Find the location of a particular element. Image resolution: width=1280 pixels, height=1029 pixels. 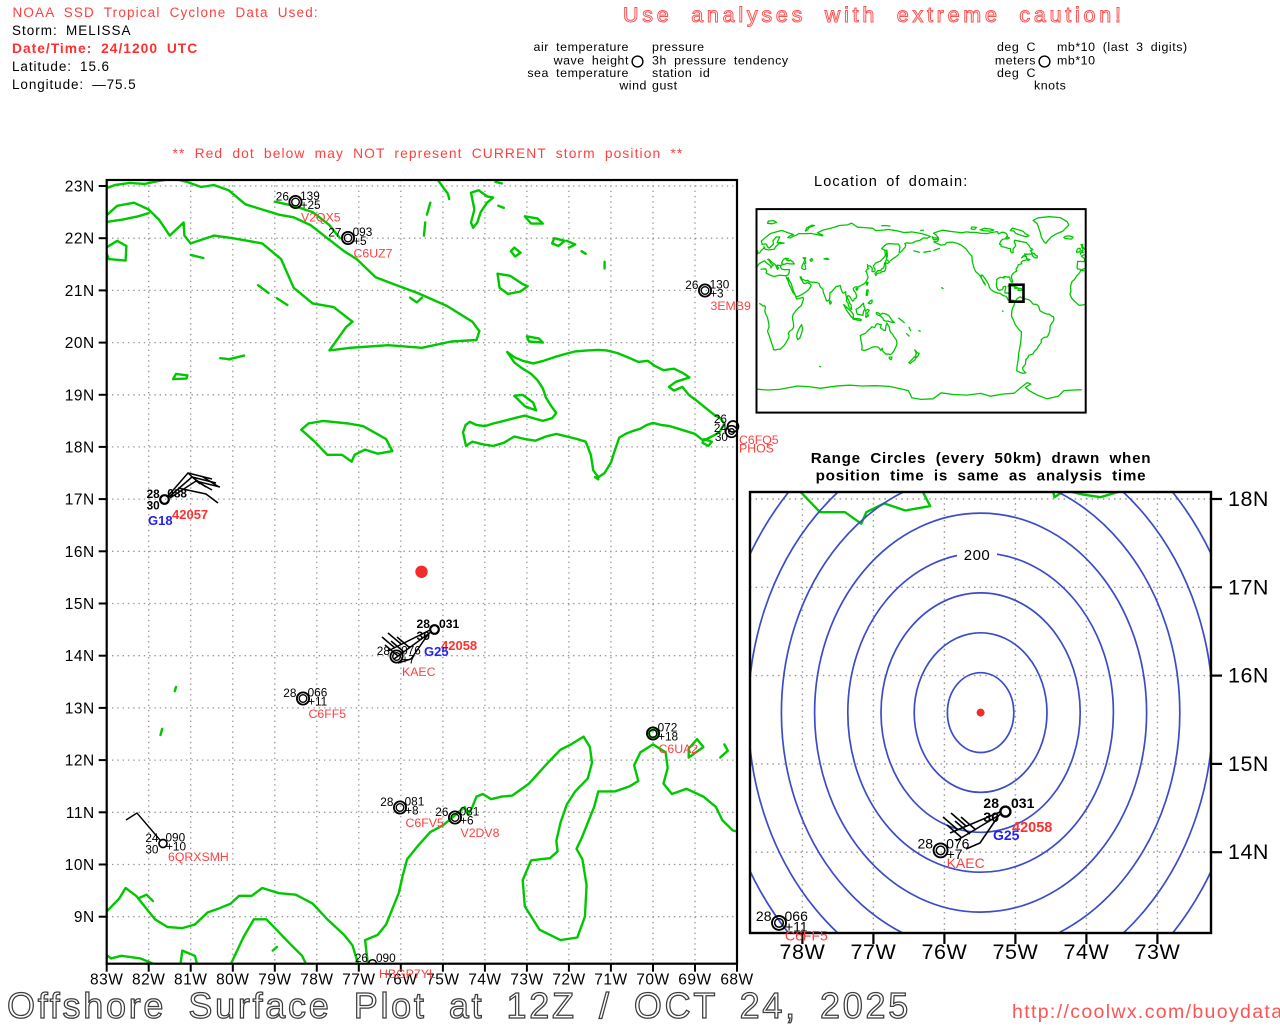

svg-text: 9N is located at coordinates (84, 917).